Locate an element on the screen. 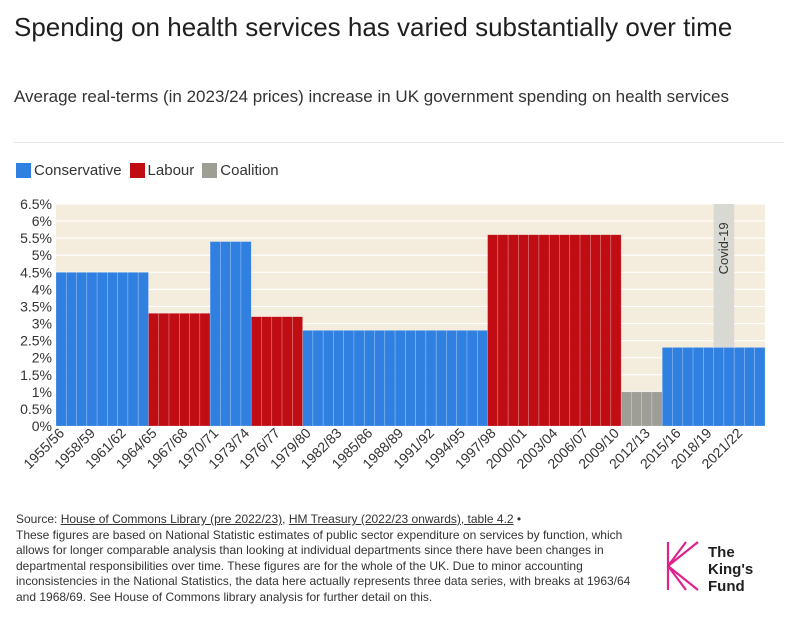 The image size is (800, 634). y-tick-label: 6.5% is located at coordinates (36, 204).